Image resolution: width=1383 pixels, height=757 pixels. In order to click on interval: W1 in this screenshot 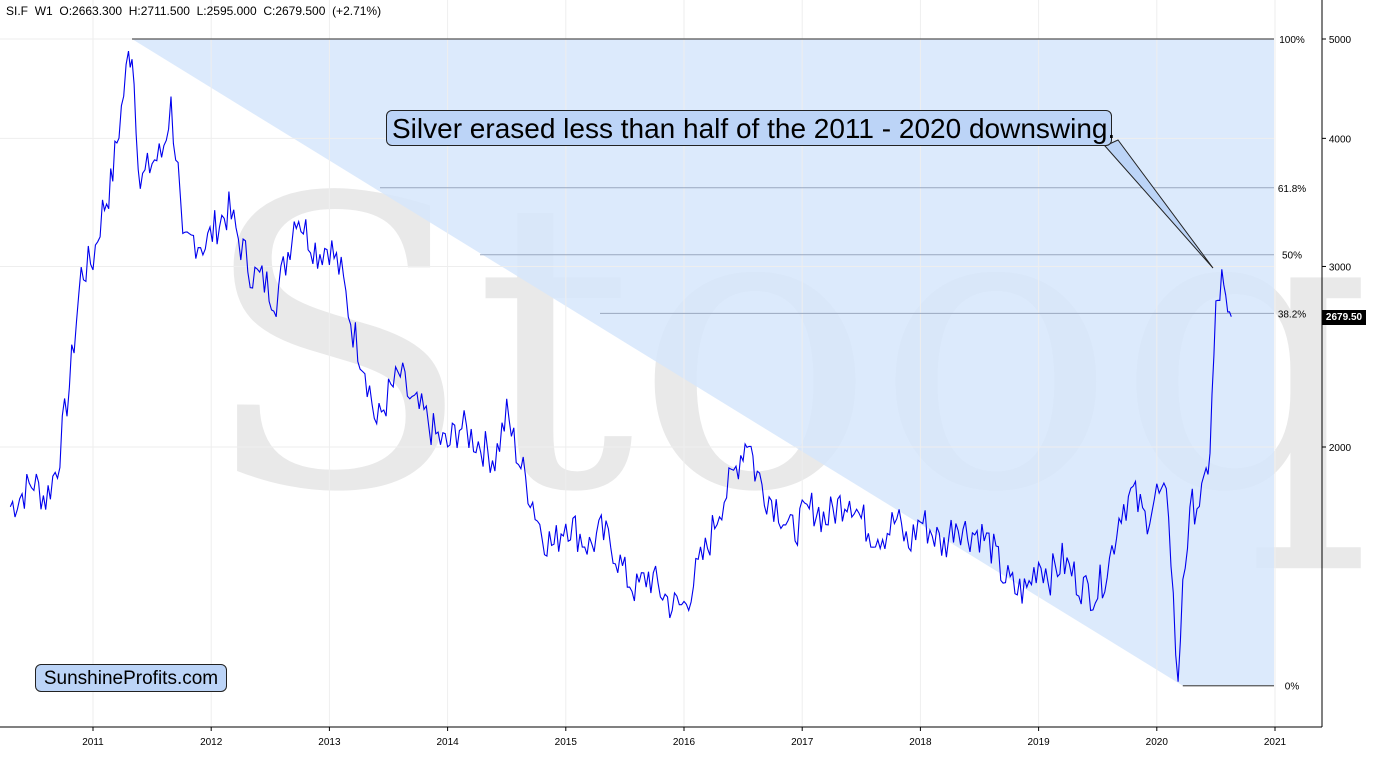, I will do `click(43, 11)`.